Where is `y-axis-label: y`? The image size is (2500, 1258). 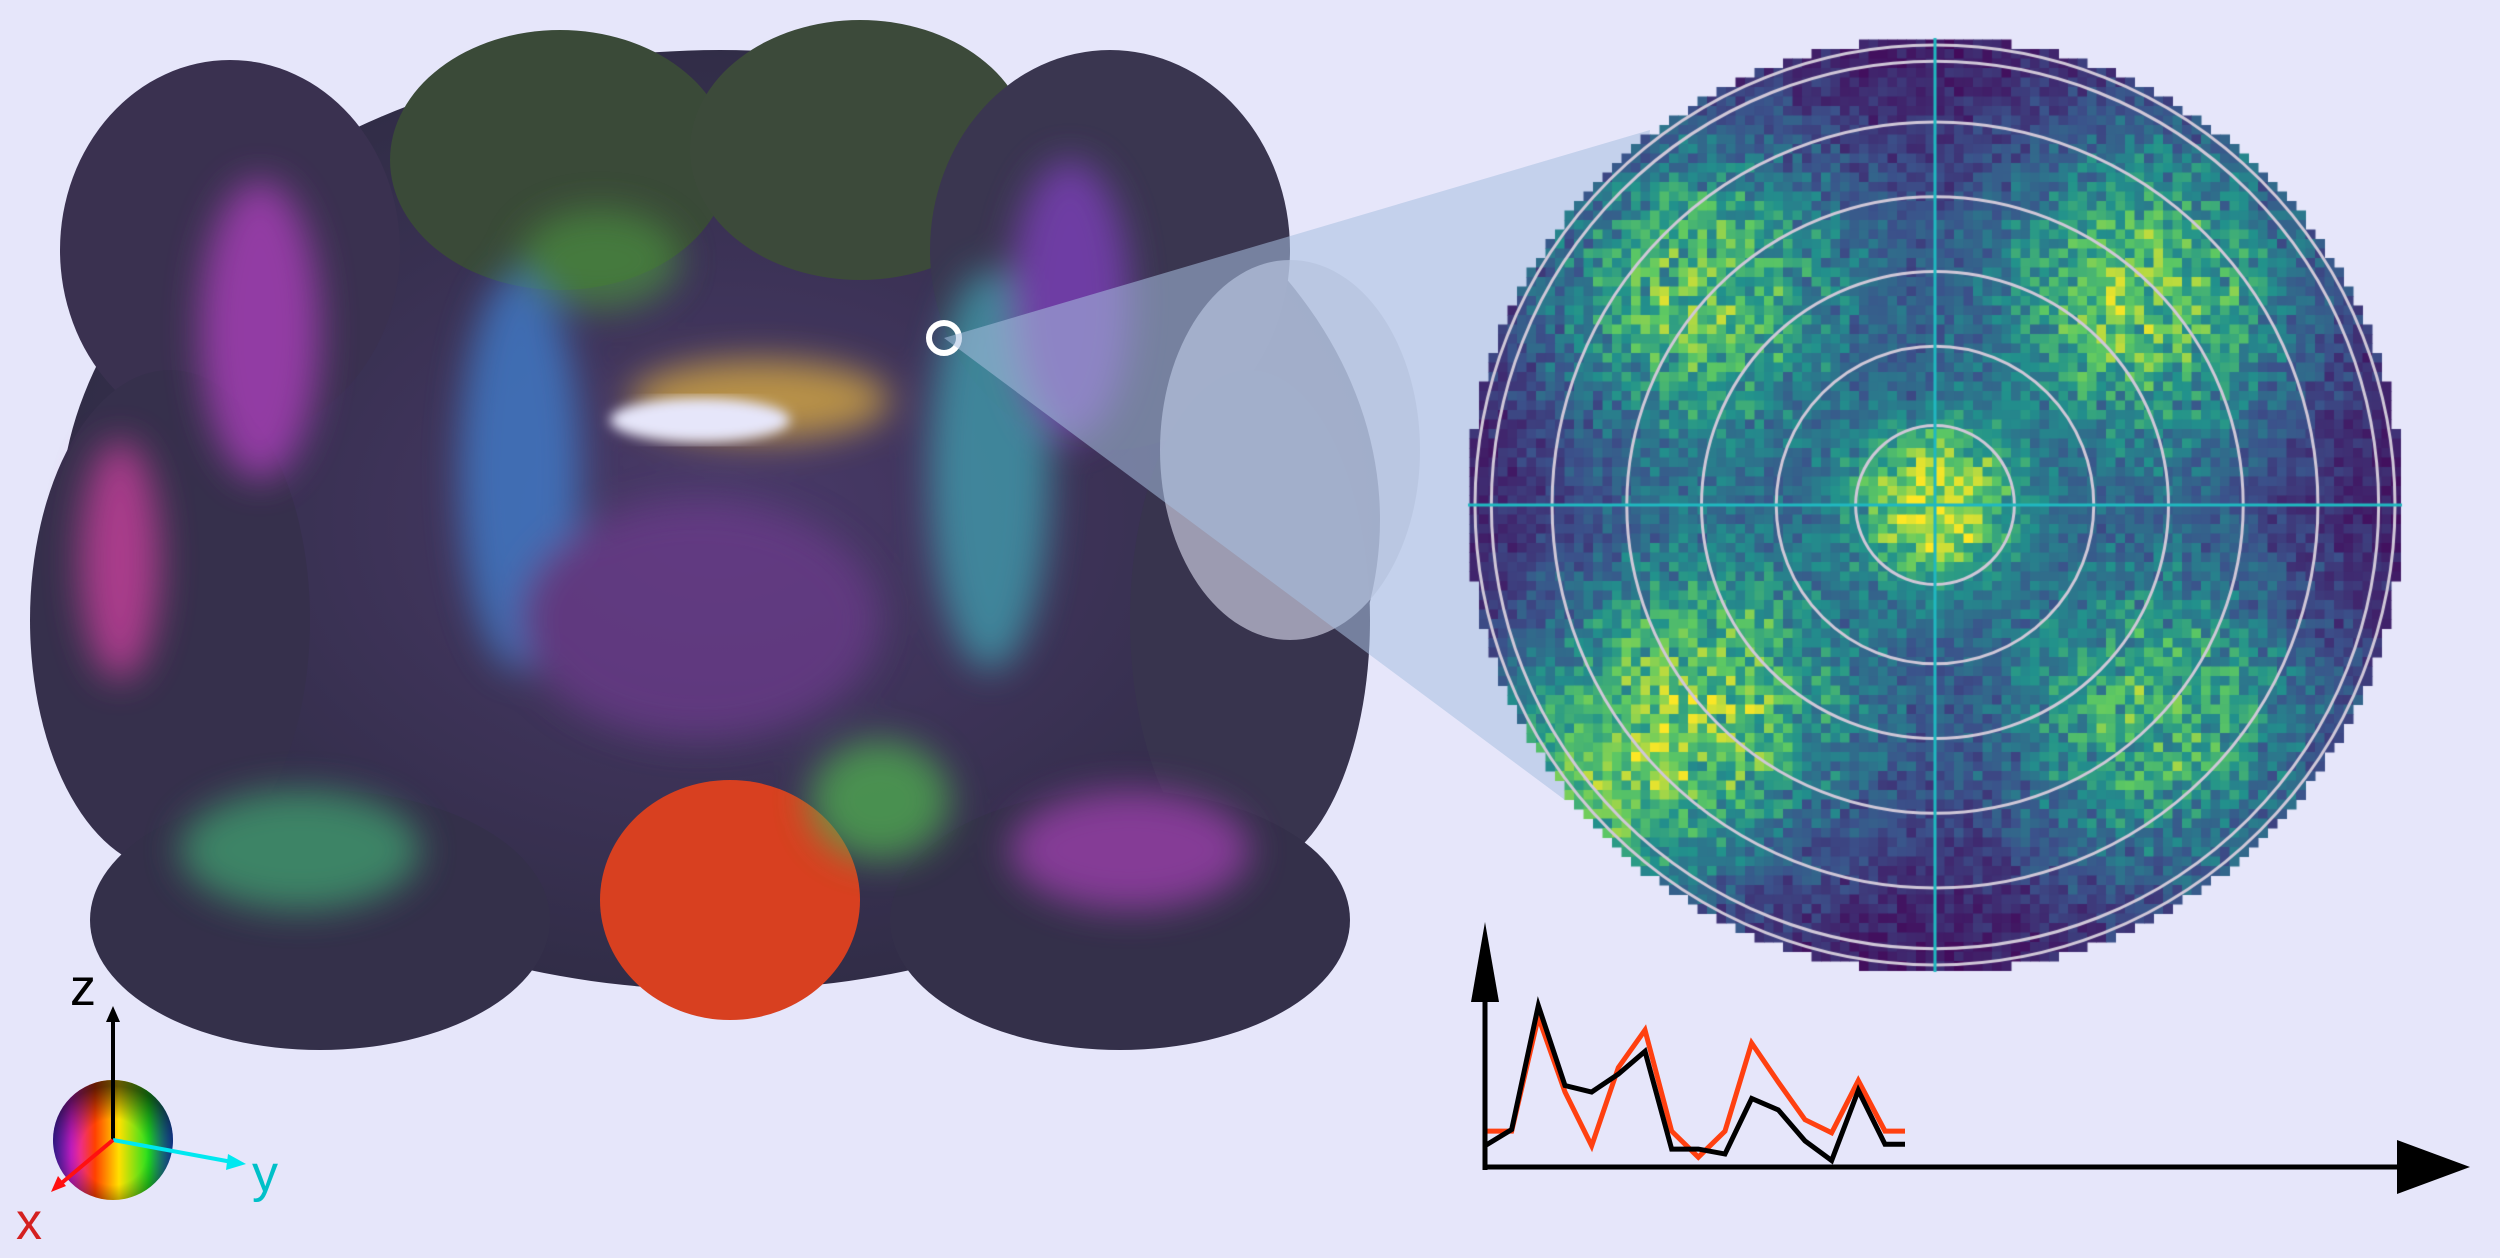
y-axis-label: y is located at coordinates (265, 1174).